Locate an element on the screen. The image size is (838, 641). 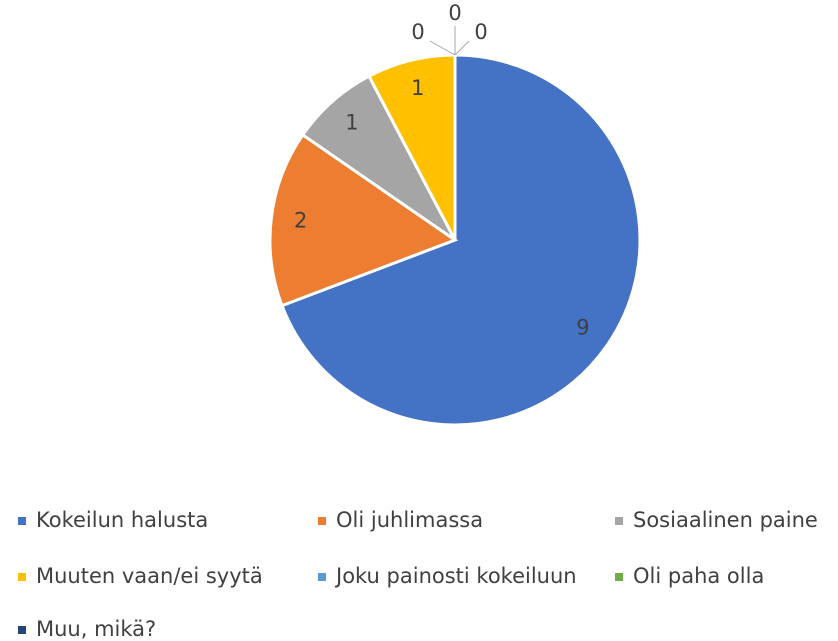
legend-label: Oli paha olla is located at coordinates (698, 576).